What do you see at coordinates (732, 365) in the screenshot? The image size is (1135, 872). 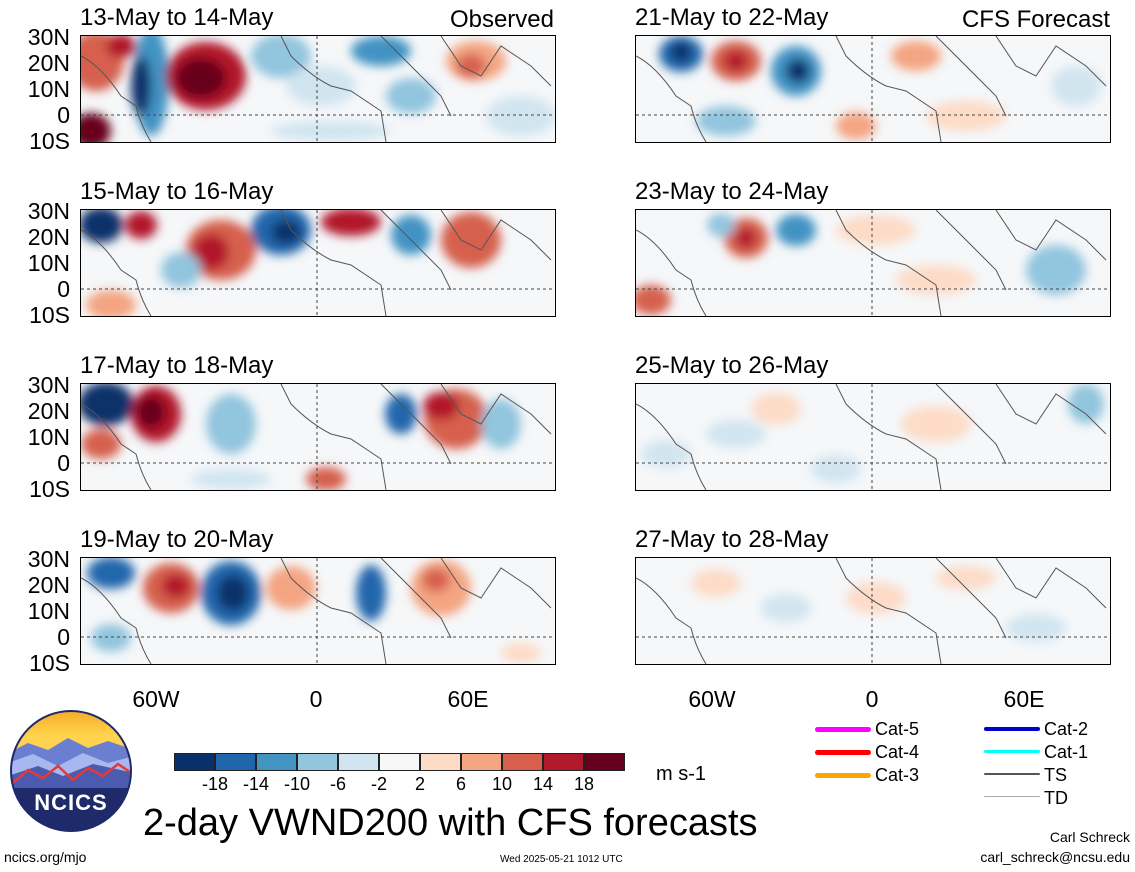 I see `panel-title: 25-May to 26-May` at bounding box center [732, 365].